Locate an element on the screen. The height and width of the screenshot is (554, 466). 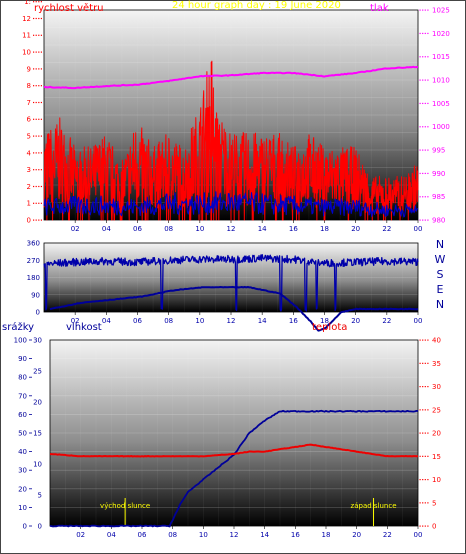
y-tick-label: 90 is located at coordinates (35, 295).